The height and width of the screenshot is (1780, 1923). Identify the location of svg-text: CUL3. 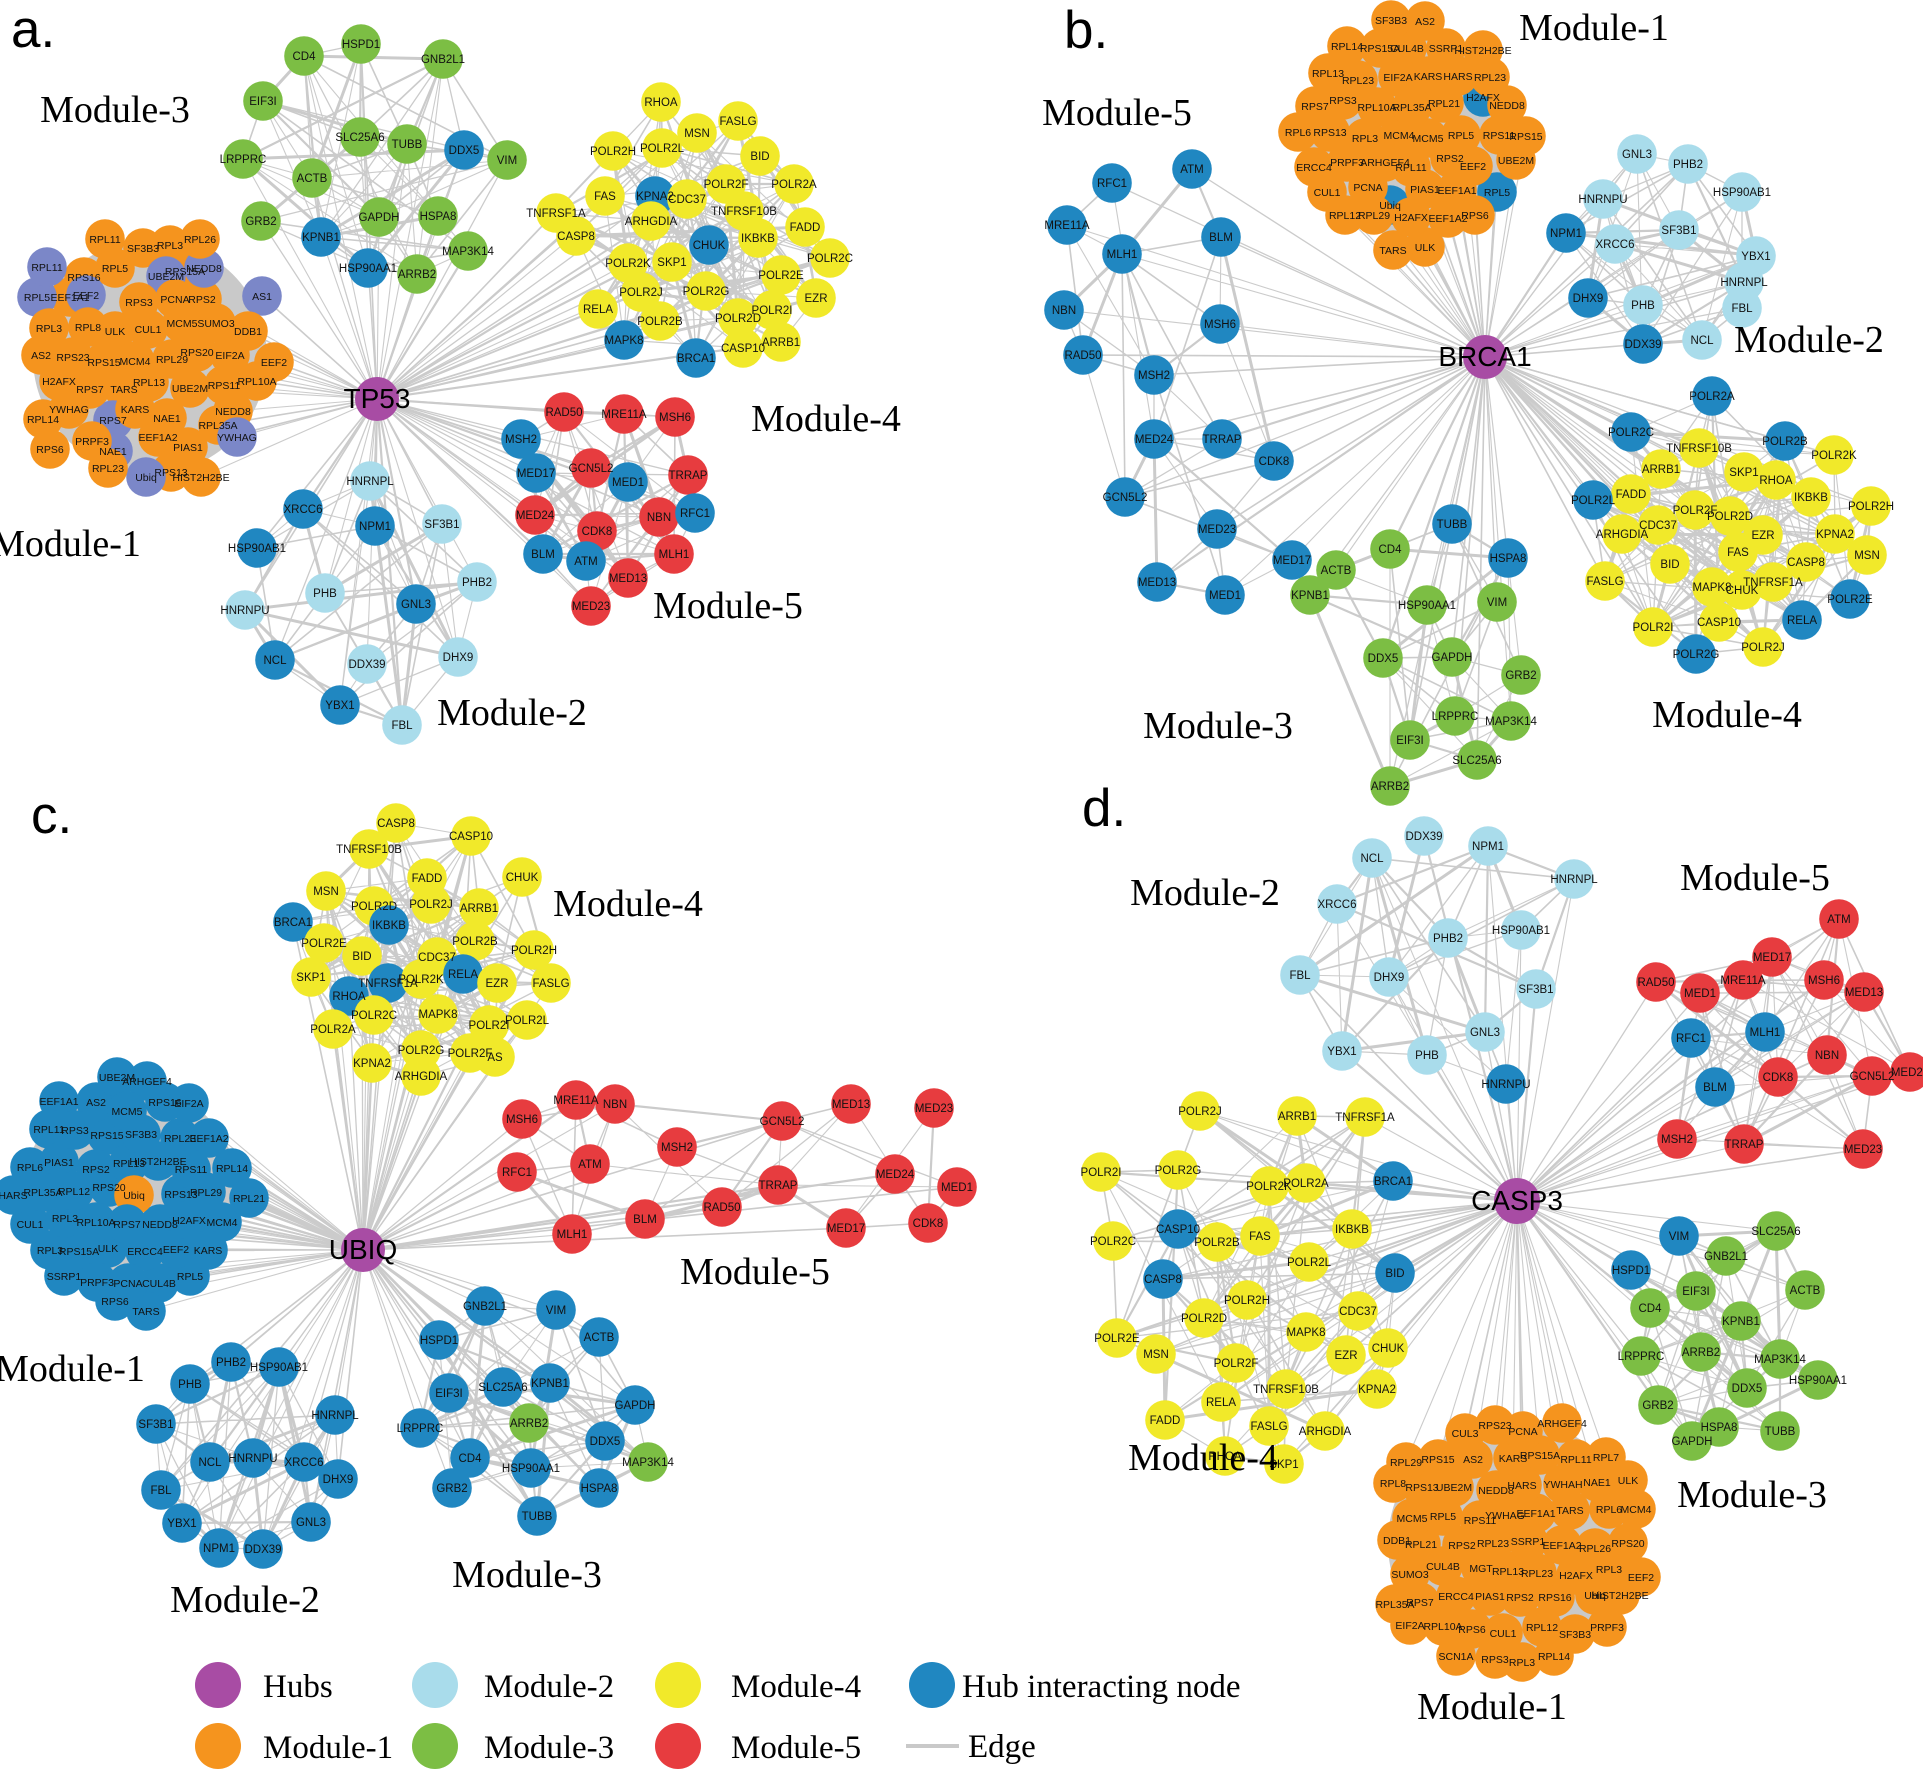
(1465, 1434).